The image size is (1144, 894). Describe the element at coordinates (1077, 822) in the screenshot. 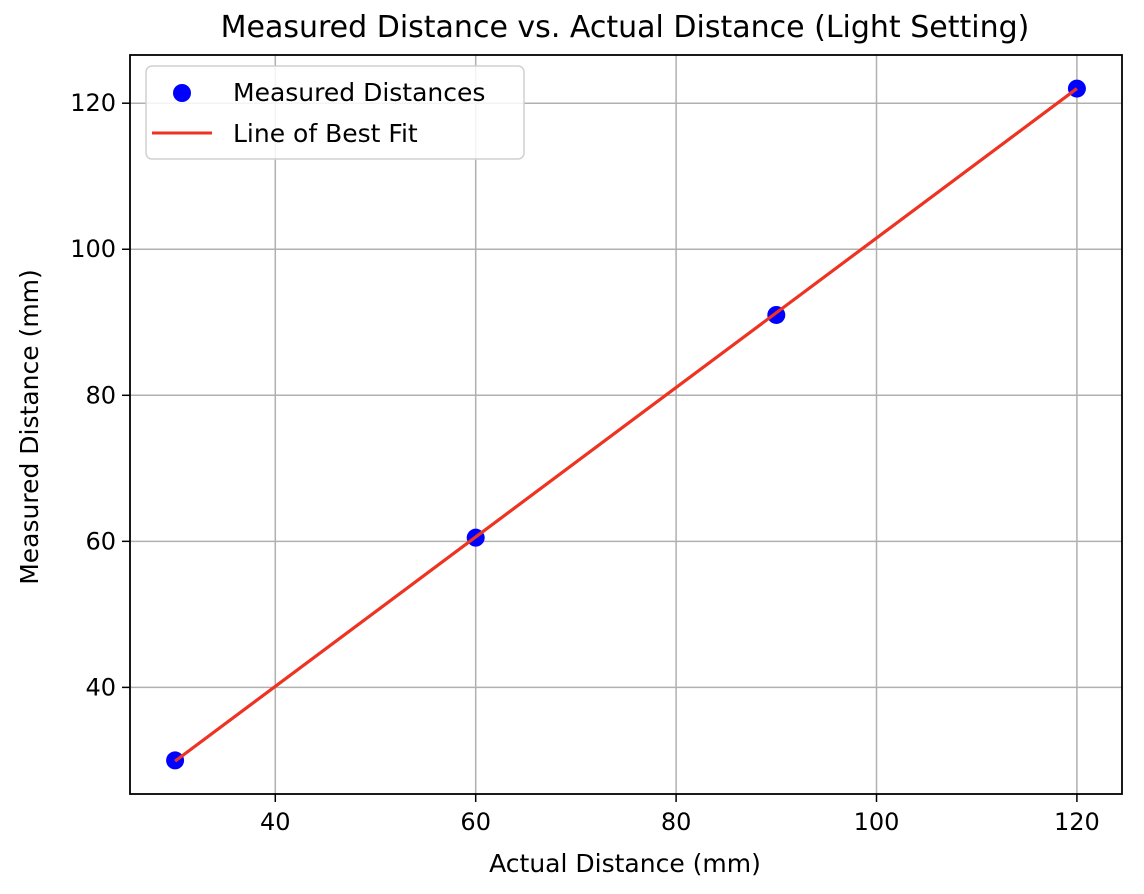

I see `x-tick-label: 120` at that location.